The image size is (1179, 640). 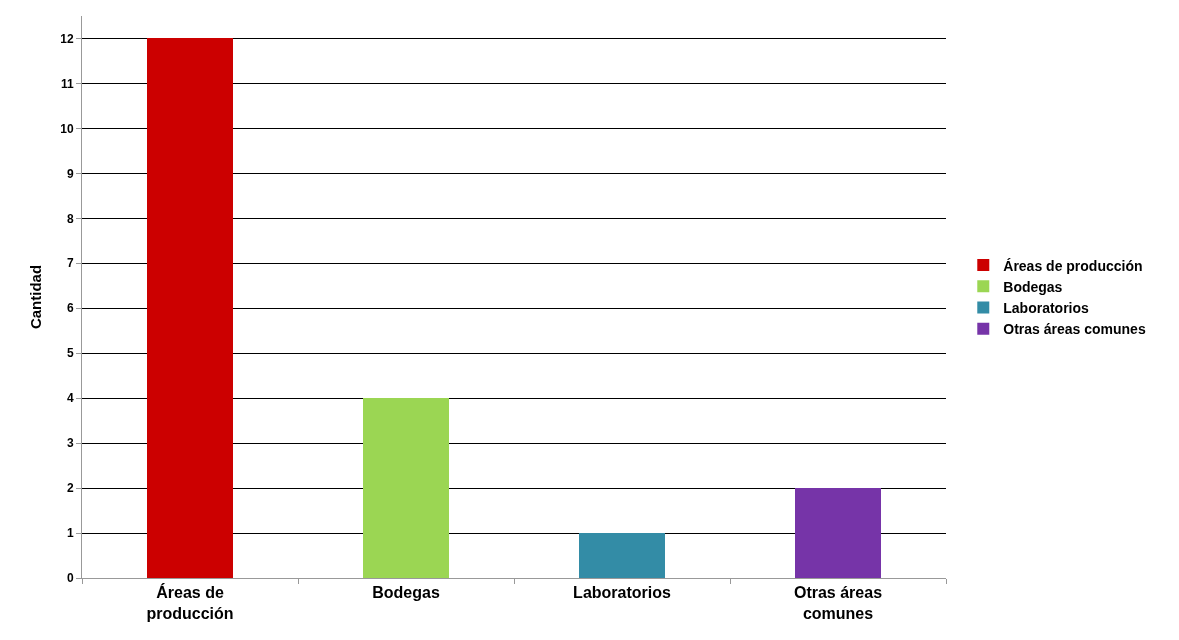 I want to click on y-tick-label: 4, so click(x=70, y=398).